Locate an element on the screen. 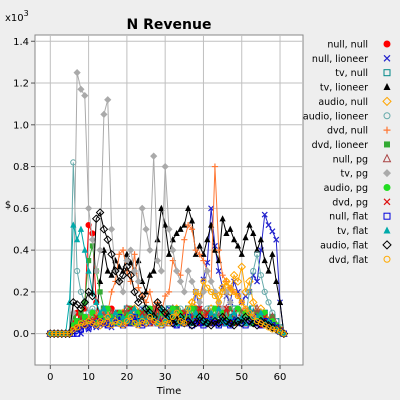 Image resolution: width=400 pixels, height=400 pixels. x-tick-label: 60 is located at coordinates (280, 377).